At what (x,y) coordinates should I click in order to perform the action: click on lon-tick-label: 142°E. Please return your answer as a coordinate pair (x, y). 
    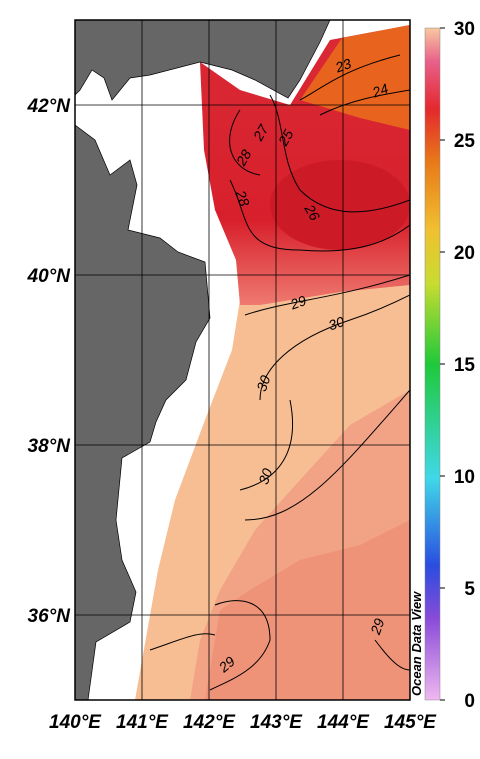
    Looking at the image, I should click on (209, 722).